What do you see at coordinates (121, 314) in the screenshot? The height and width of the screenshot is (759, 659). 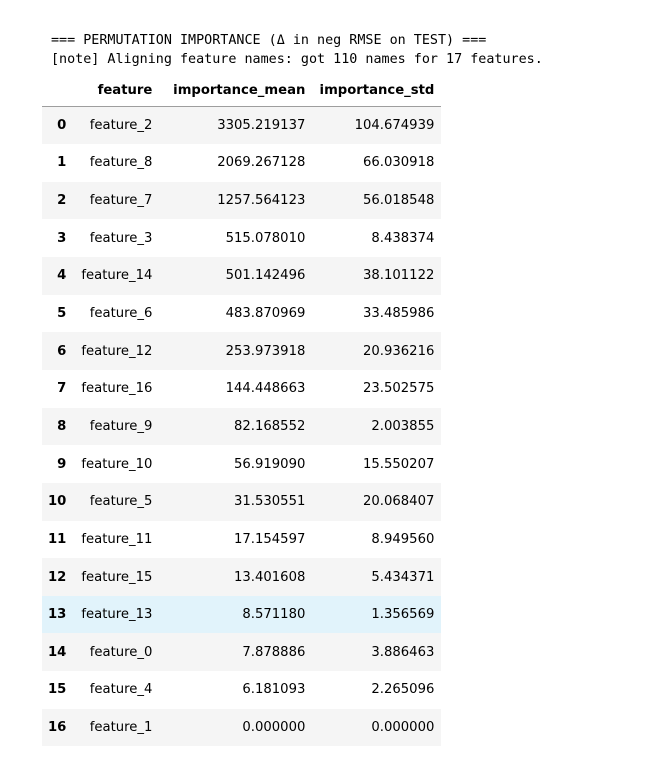 I see `feature-cell: feature_6` at bounding box center [121, 314].